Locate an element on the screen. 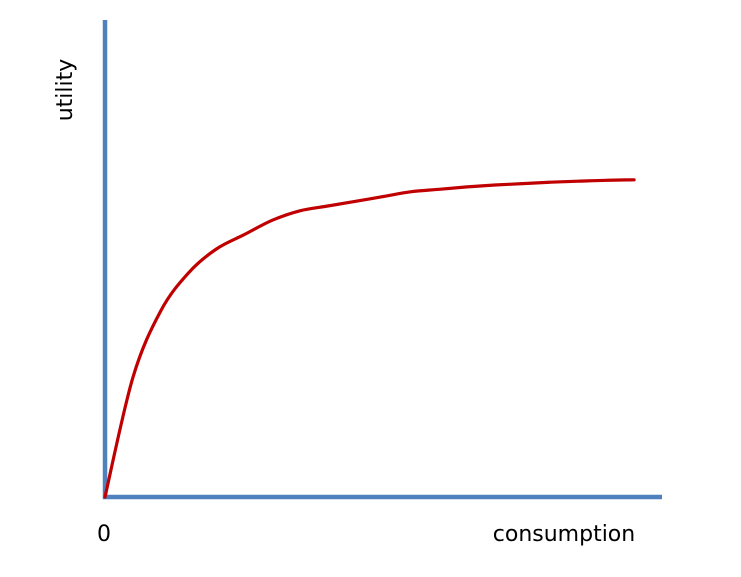 This screenshot has width=741, height=577. x-axis-label: consumption is located at coordinates (564, 534).